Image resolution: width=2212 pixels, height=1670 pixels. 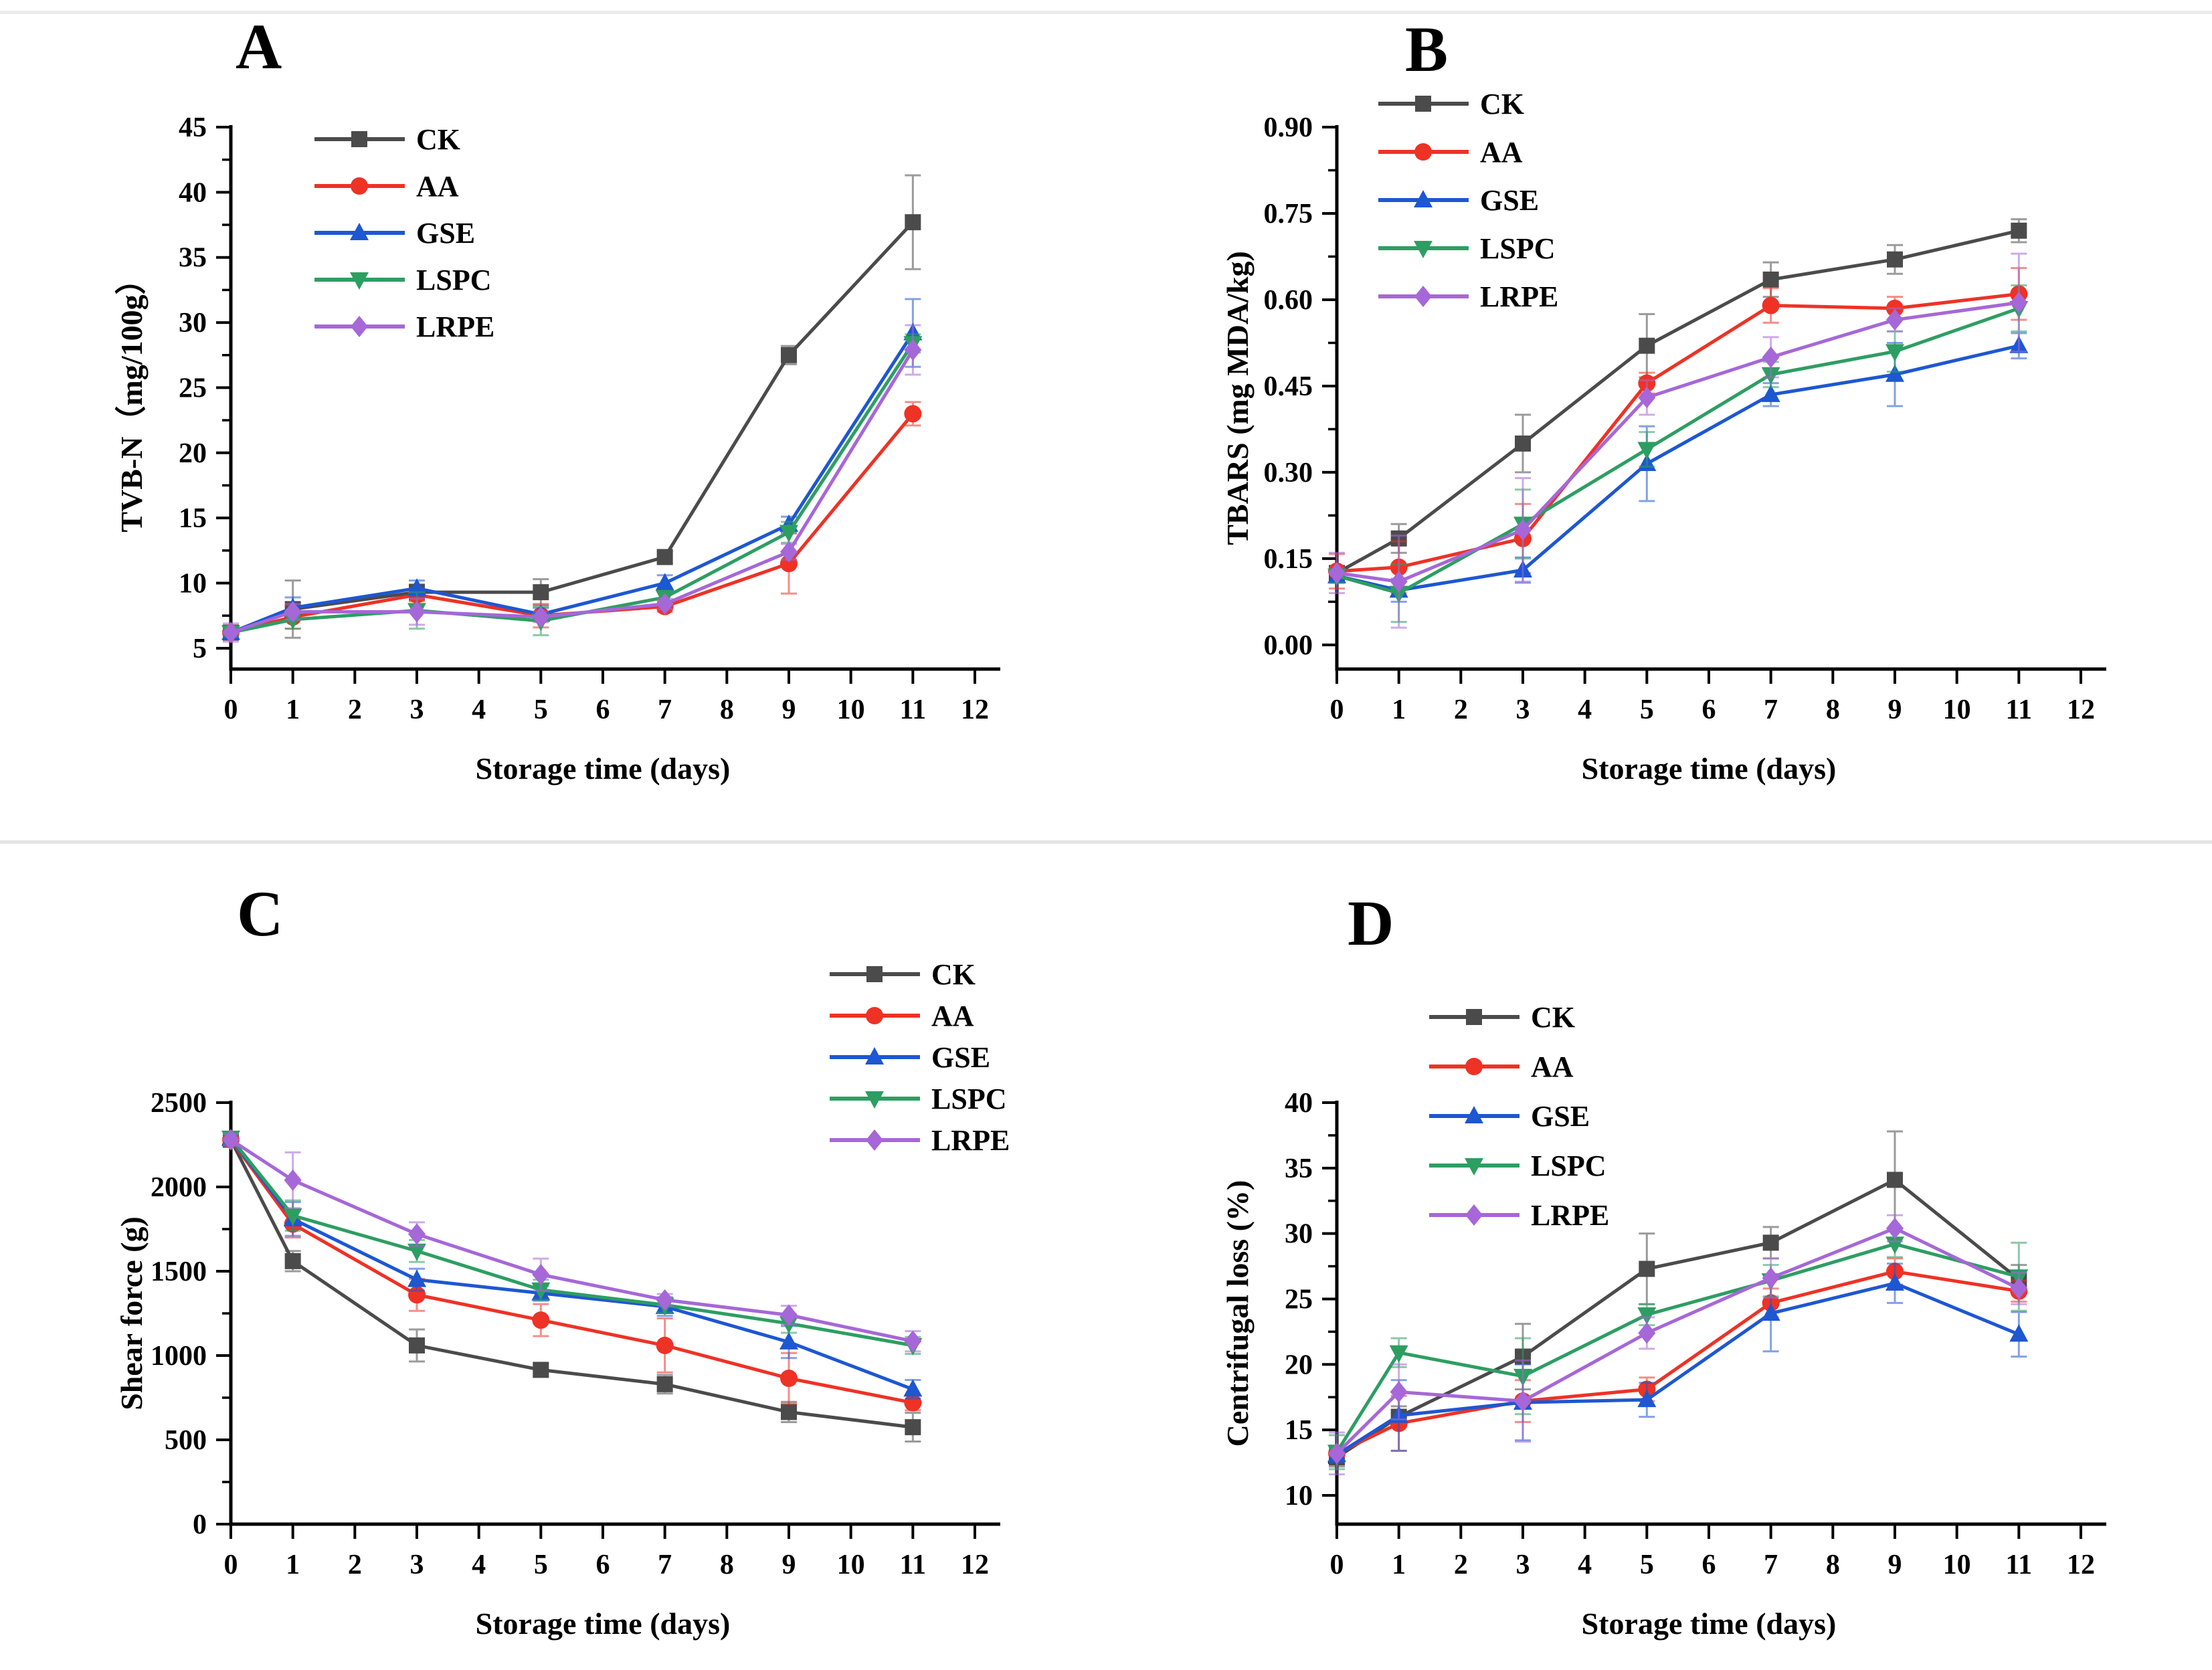 I want to click on y-axis-ticks: 0 500 1000 1500 2000 2500, so click(x=191, y=1314).